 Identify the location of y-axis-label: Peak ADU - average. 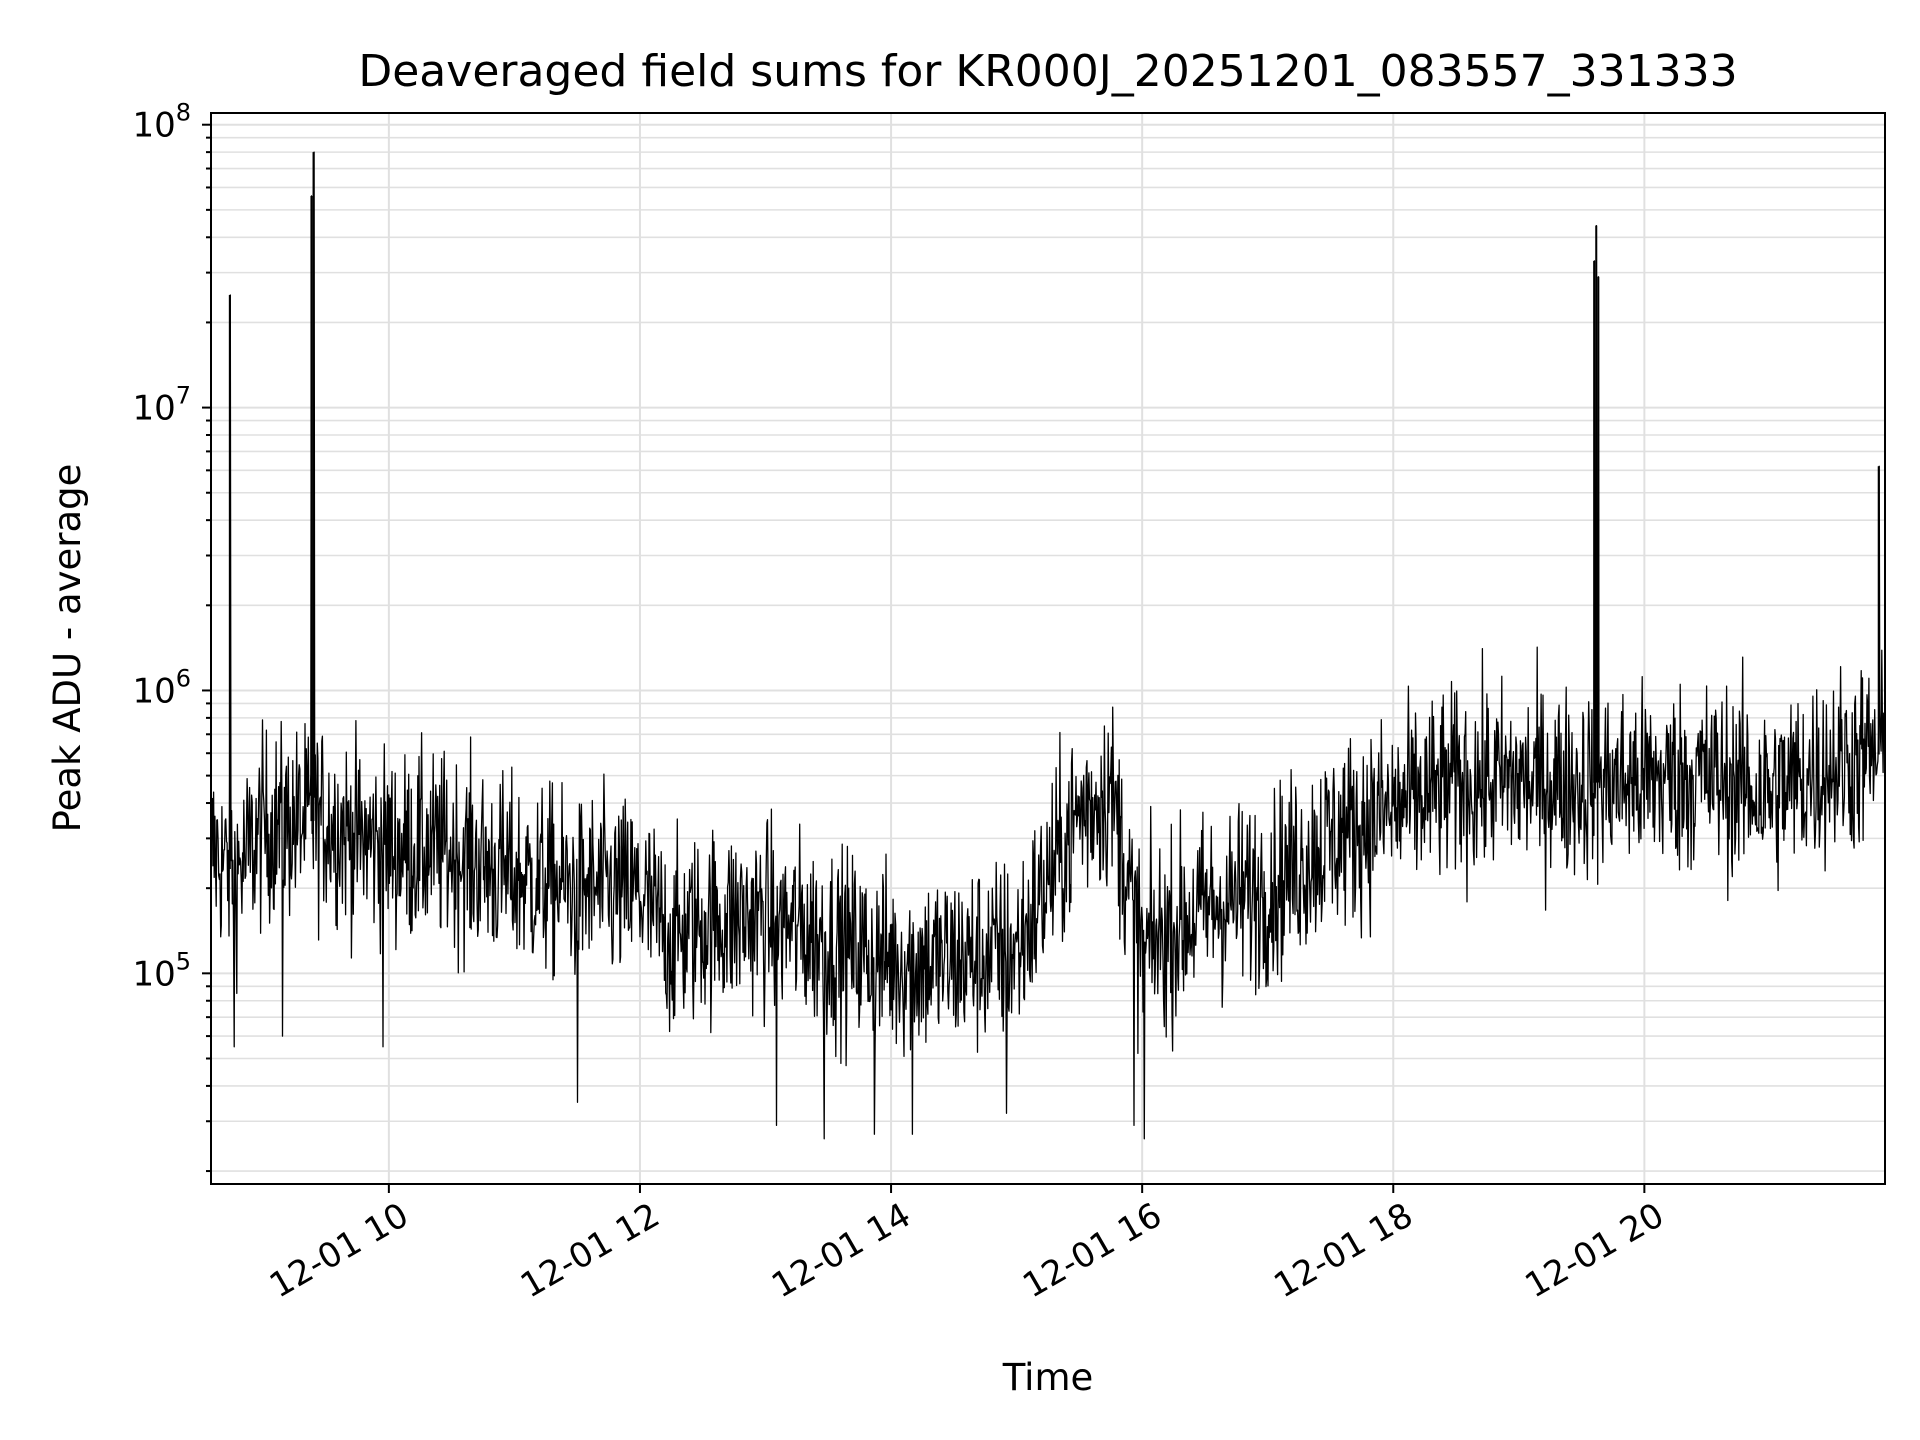
(67, 648).